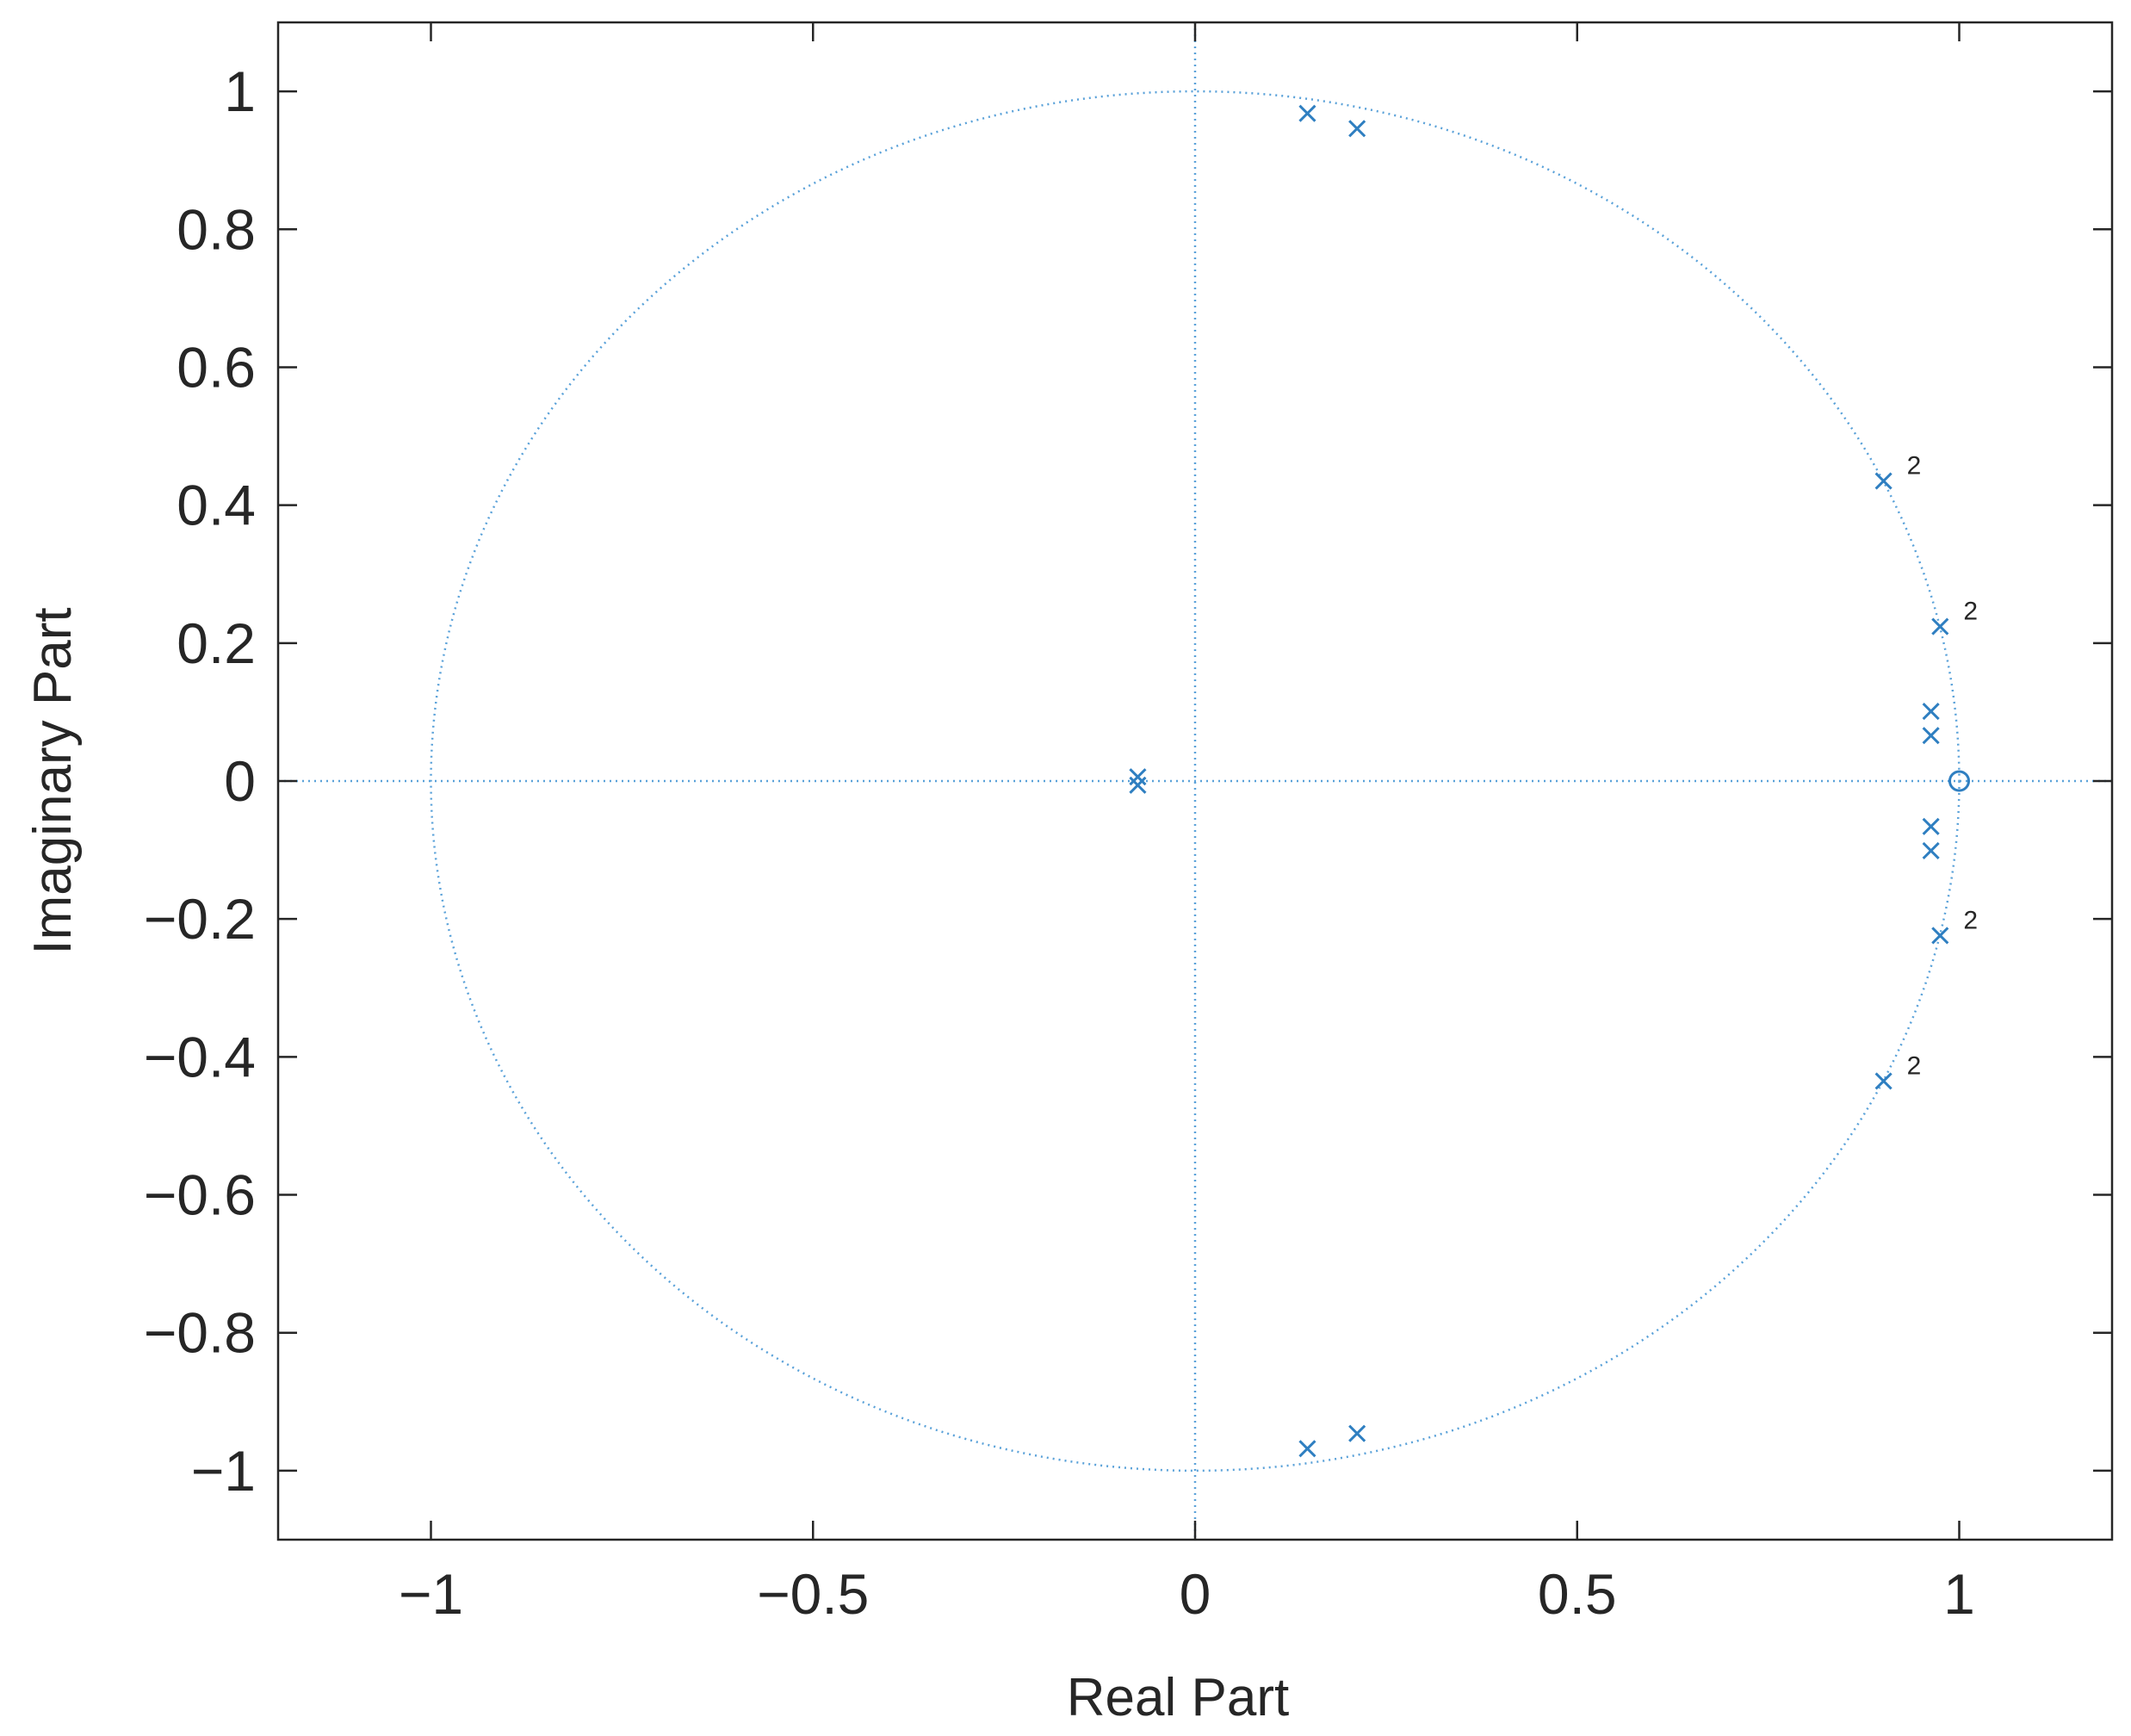 This screenshot has height=1736, width=2131. I want to click on zero-marker, so click(1959, 781).